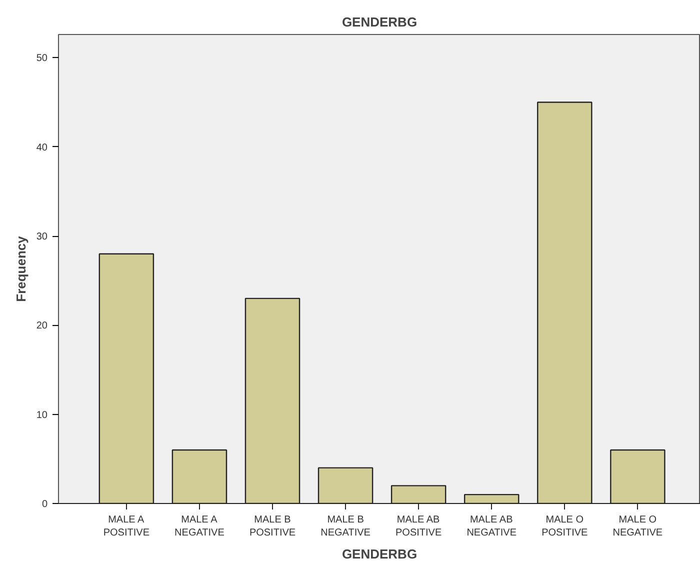  Describe the element at coordinates (199, 526) in the screenshot. I see `x-tick-label: MALE A NEGATIVE` at that location.